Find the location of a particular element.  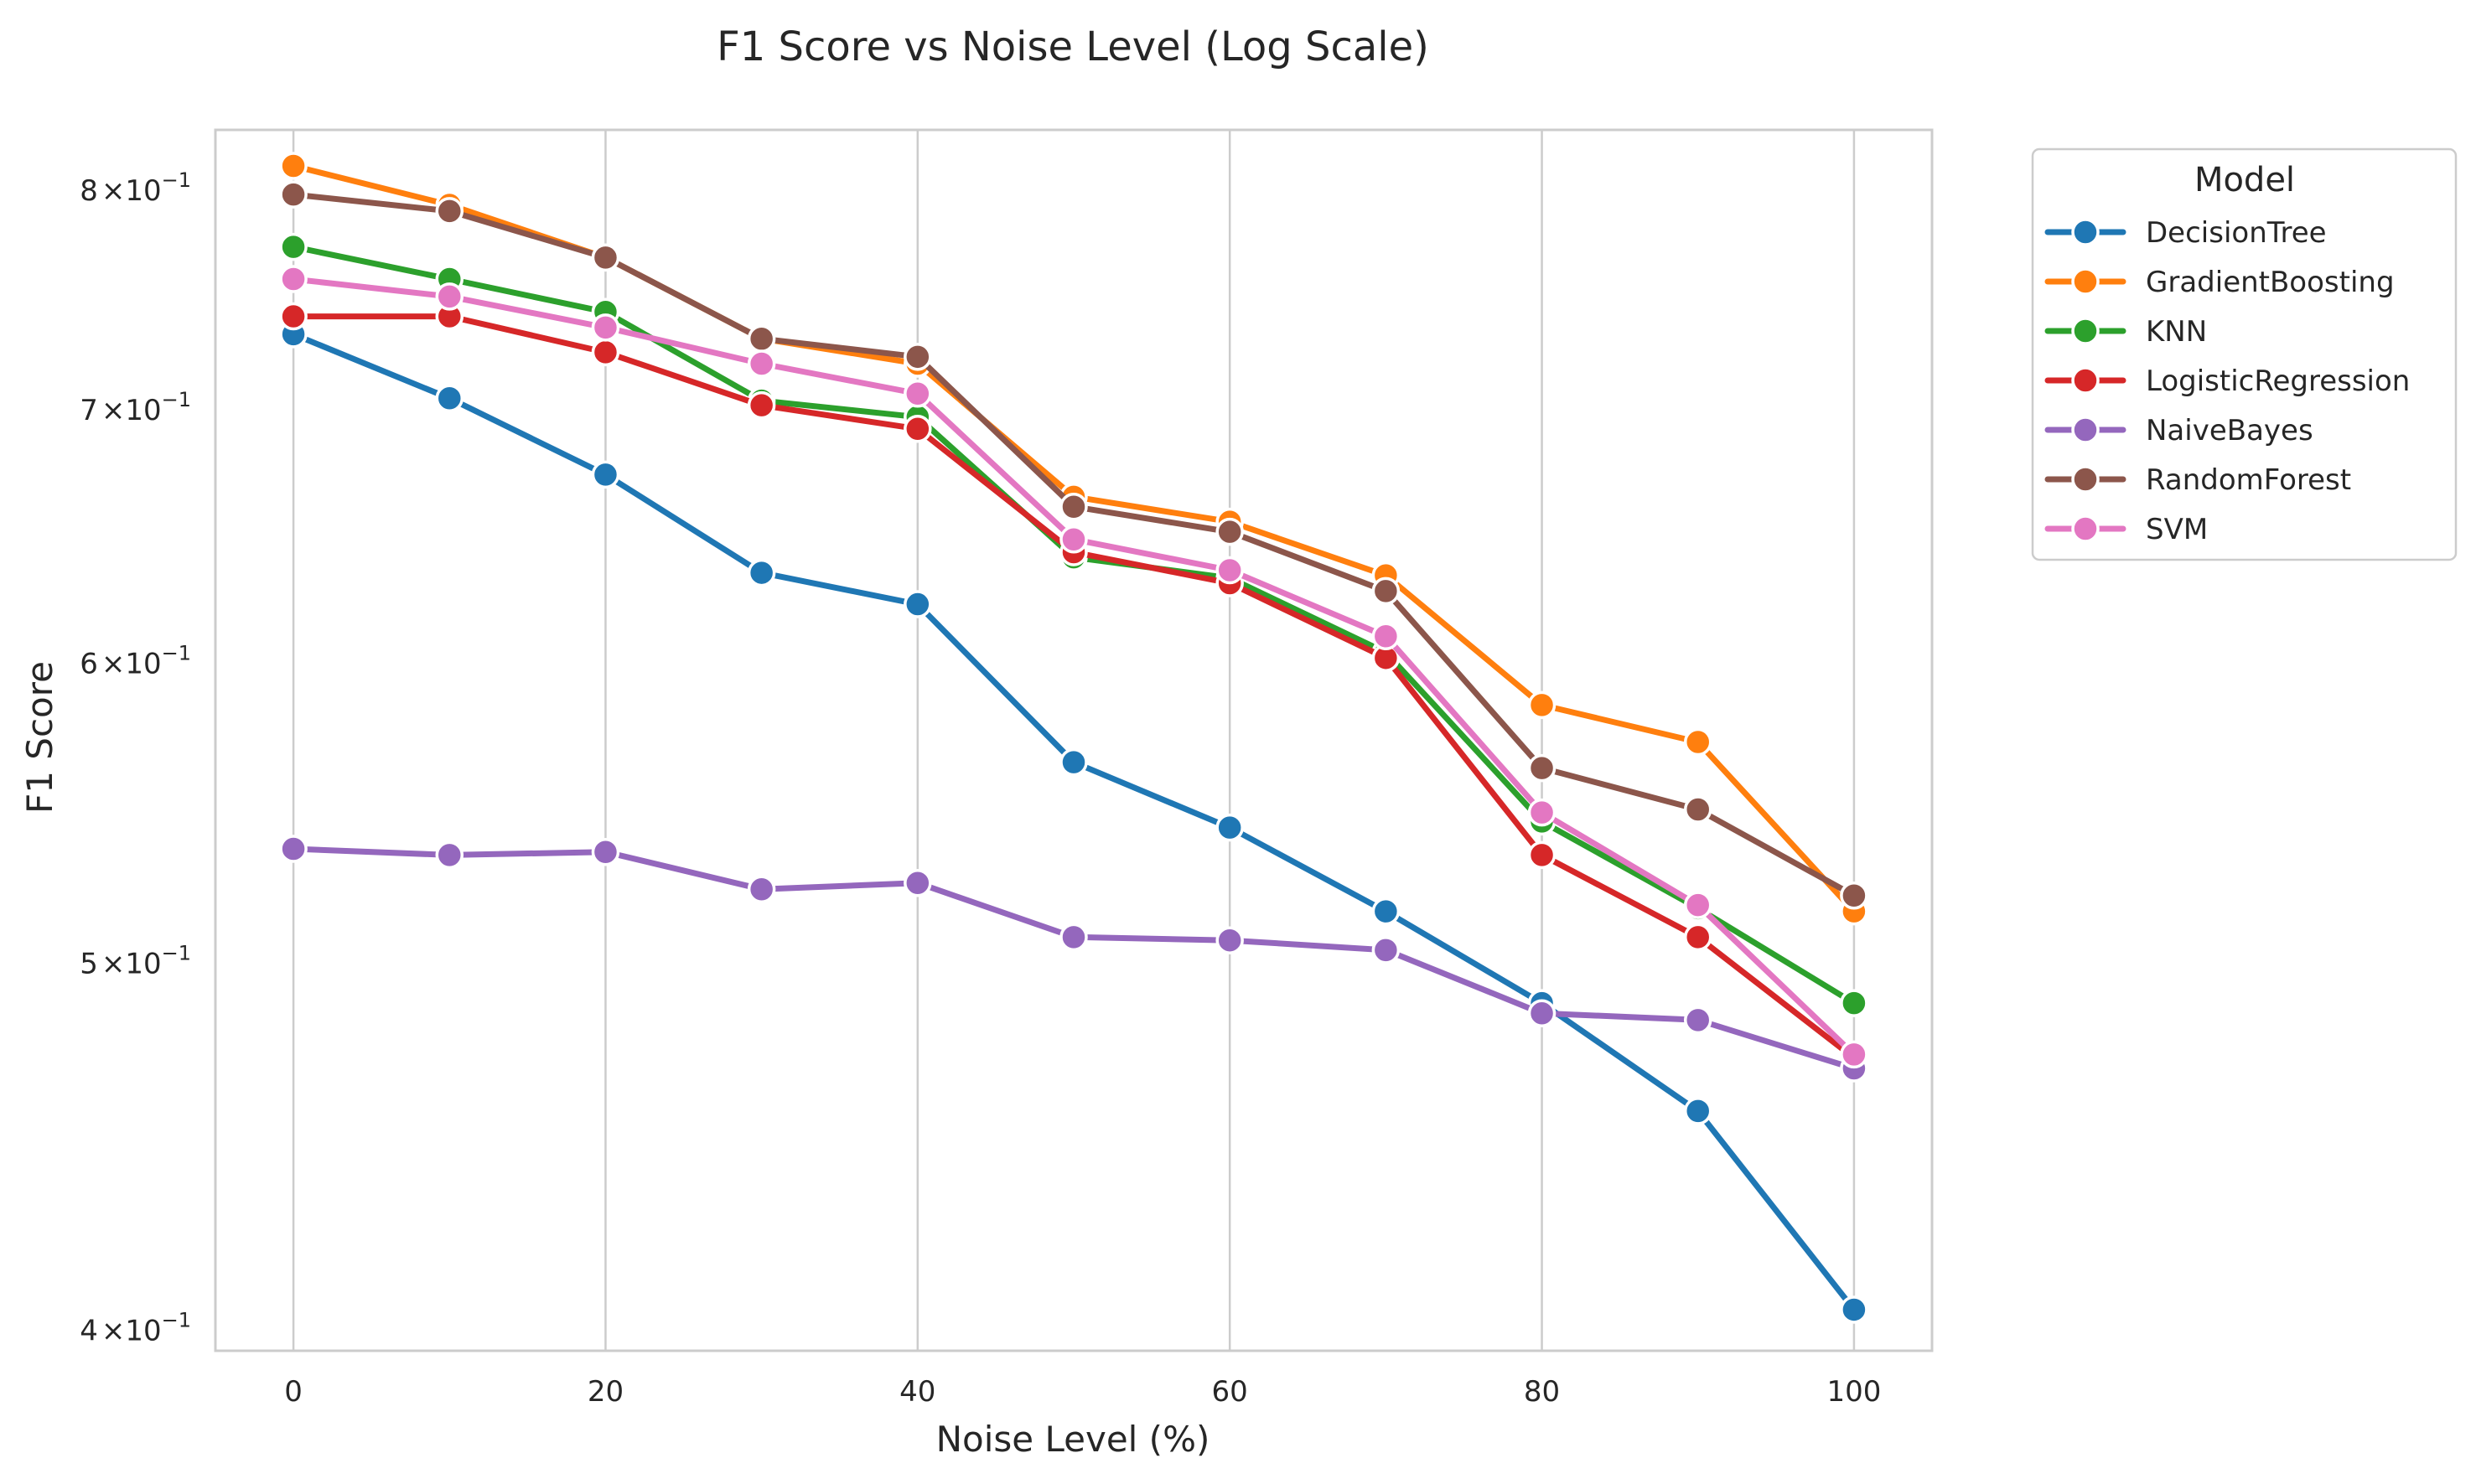

legend-box is located at coordinates (2244, 354).